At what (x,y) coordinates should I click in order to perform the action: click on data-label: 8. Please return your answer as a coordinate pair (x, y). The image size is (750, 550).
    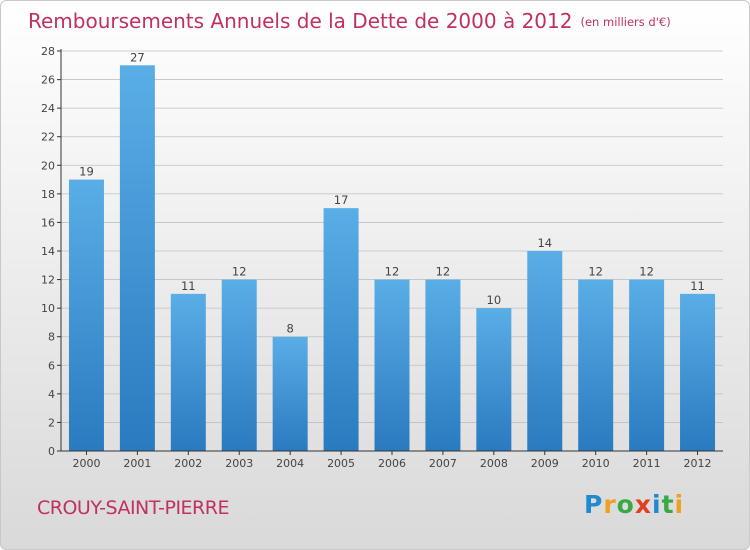
    Looking at the image, I should click on (289, 329).